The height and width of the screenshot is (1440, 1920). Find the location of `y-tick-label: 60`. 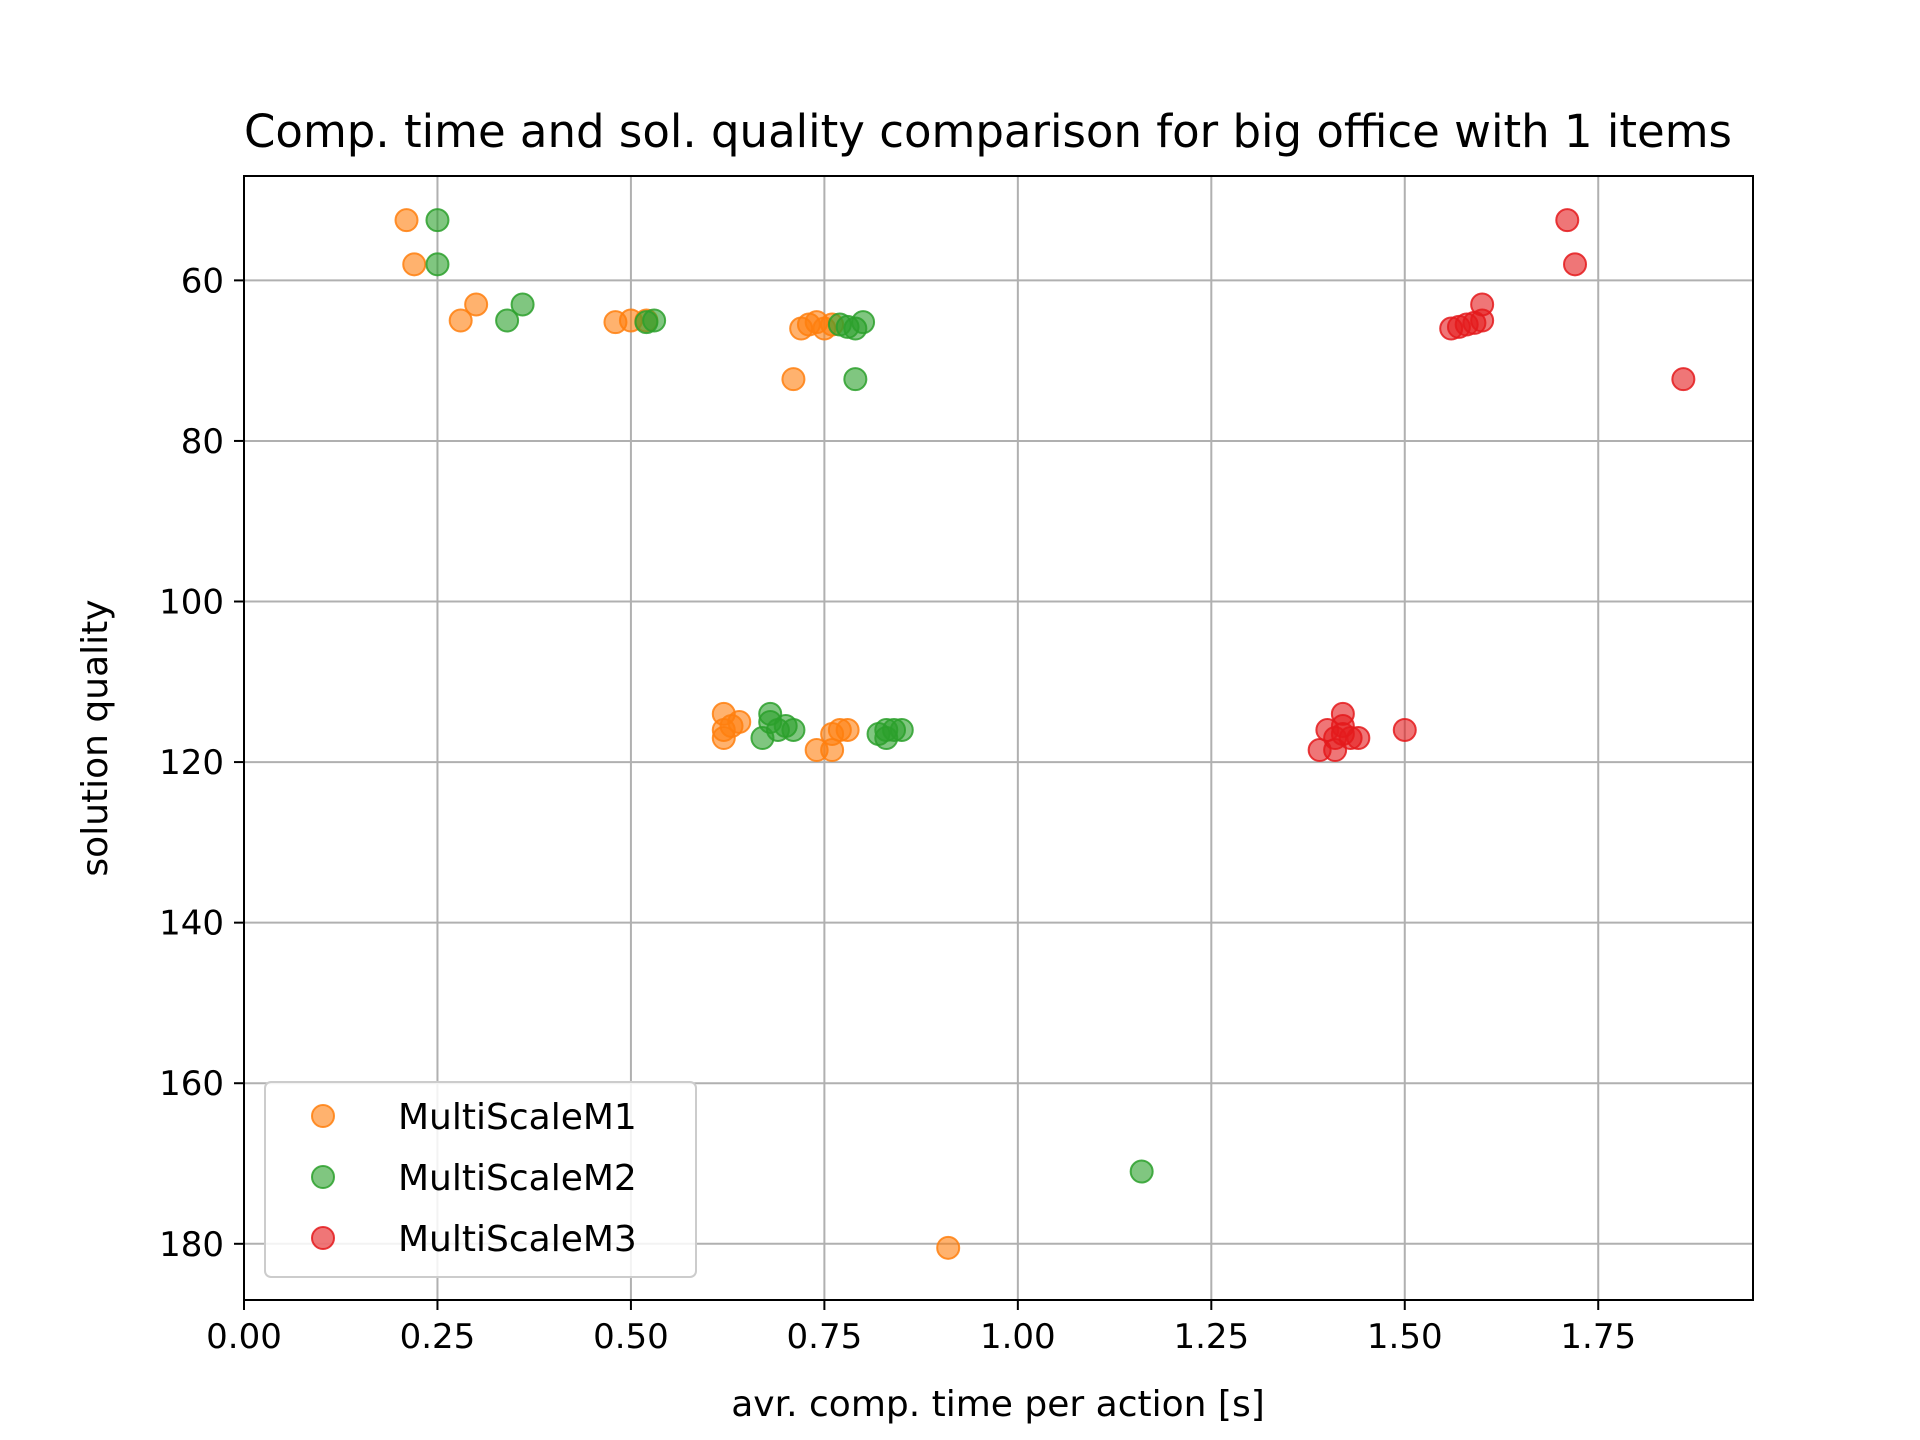

y-tick-label: 60 is located at coordinates (202, 281).